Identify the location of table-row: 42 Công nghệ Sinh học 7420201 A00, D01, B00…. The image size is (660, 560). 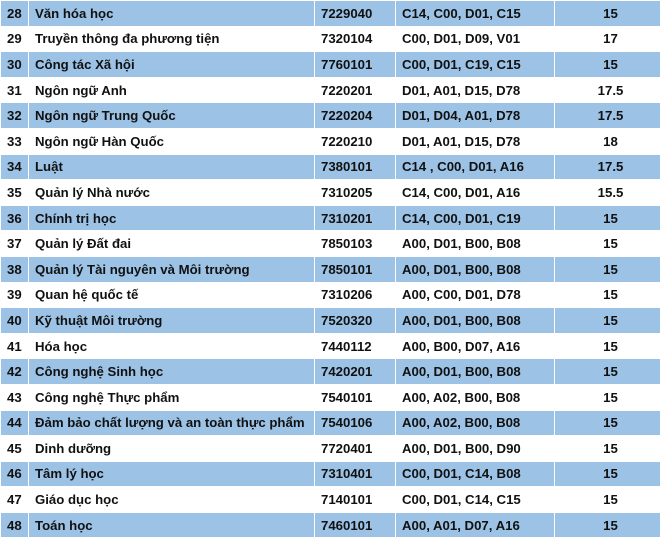
(330, 371).